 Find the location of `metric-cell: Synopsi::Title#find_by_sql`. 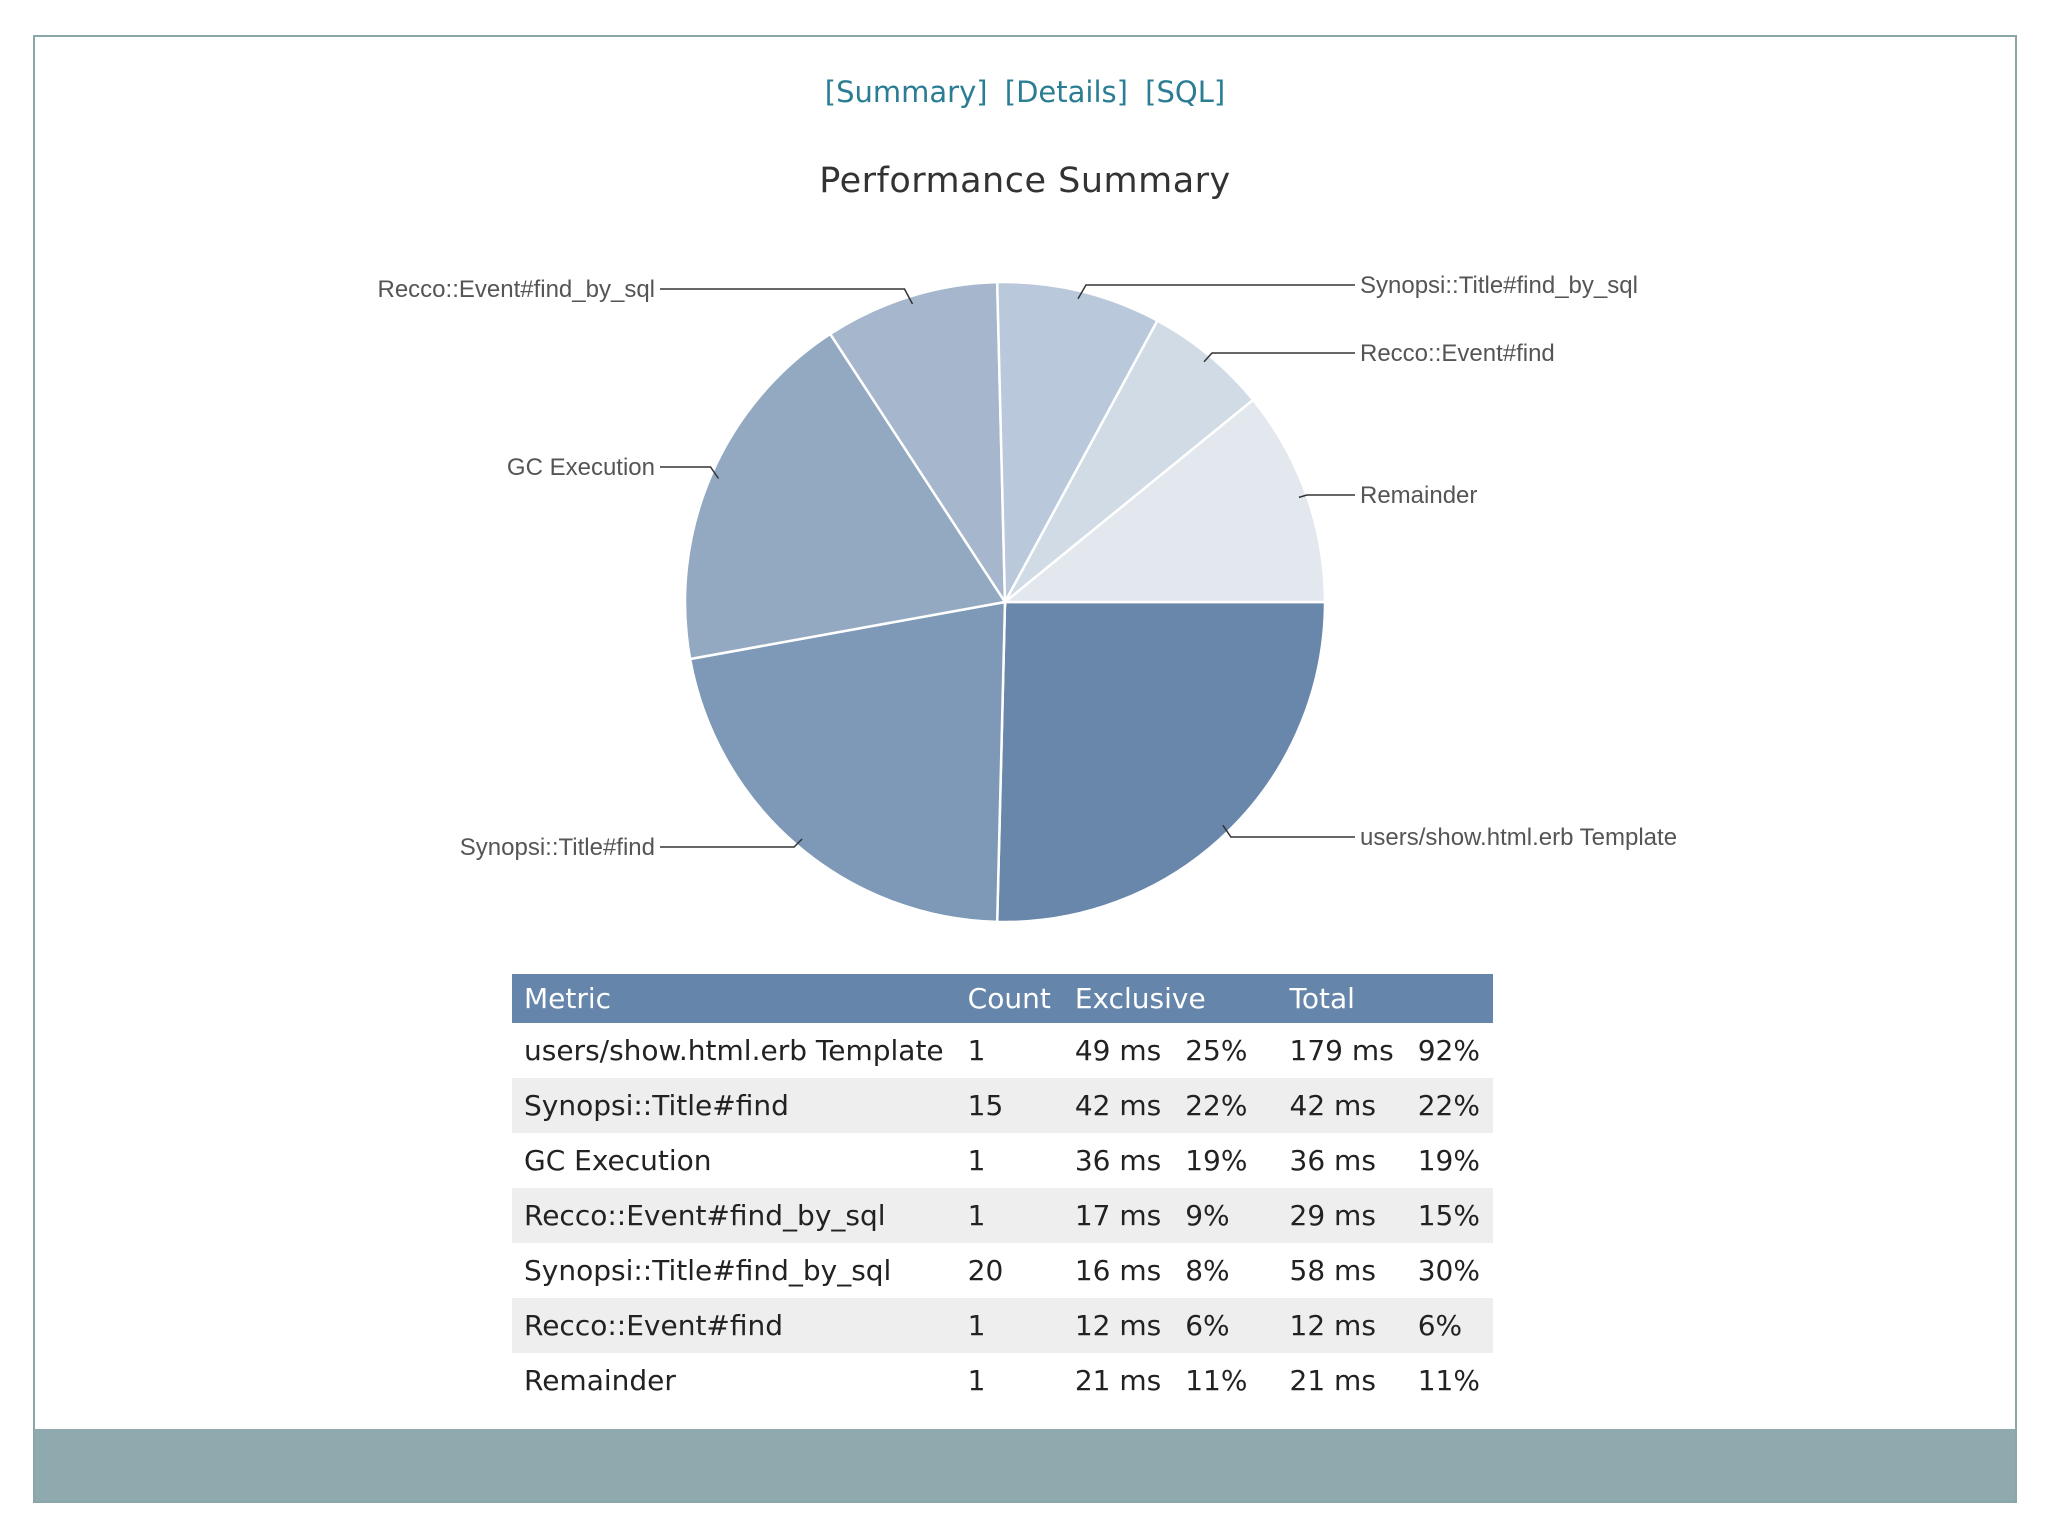

metric-cell: Synopsi::Title#find_by_sql is located at coordinates (708, 1270).